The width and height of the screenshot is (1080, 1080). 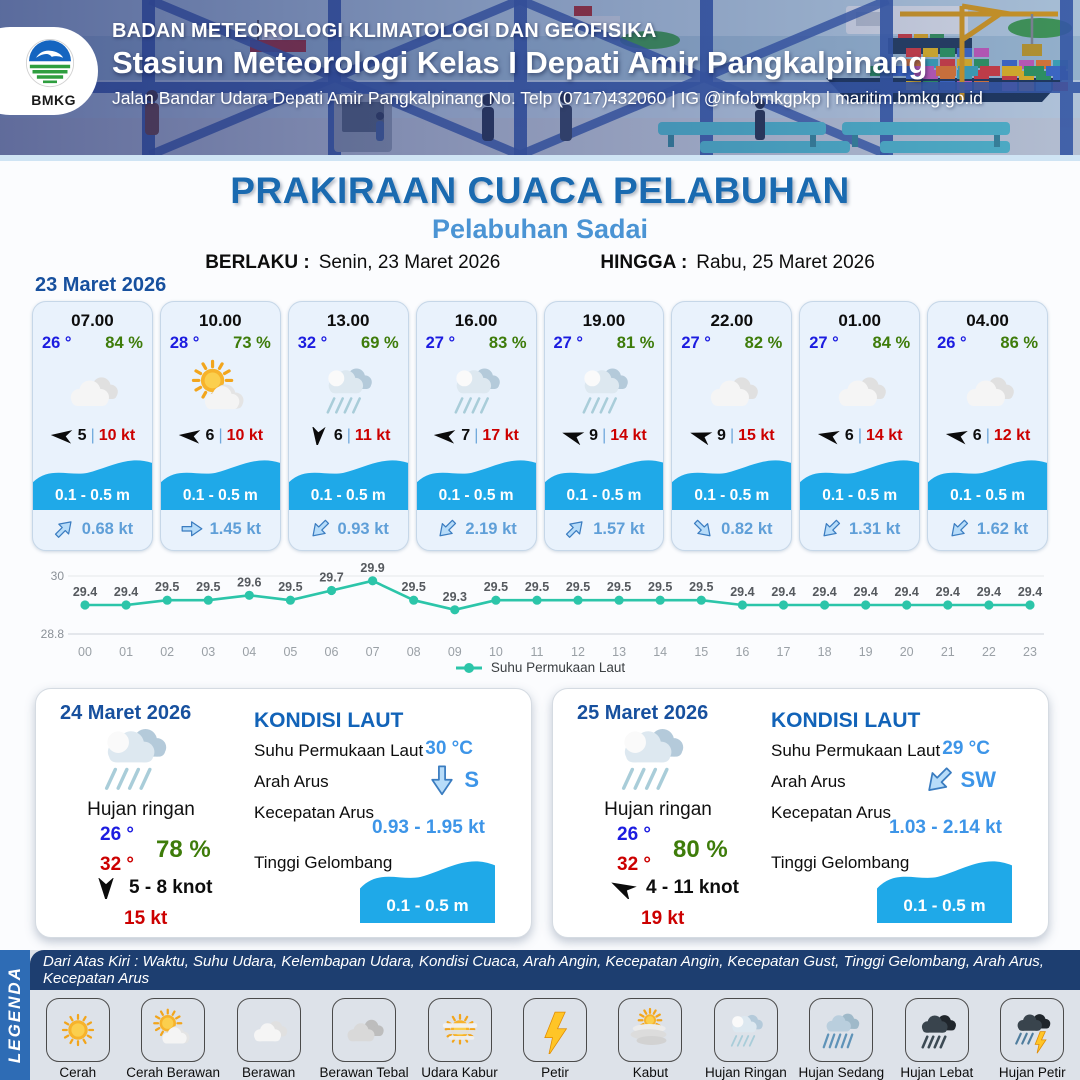 What do you see at coordinates (825, 652) in the screenshot?
I see `svg-text: 18` at bounding box center [825, 652].